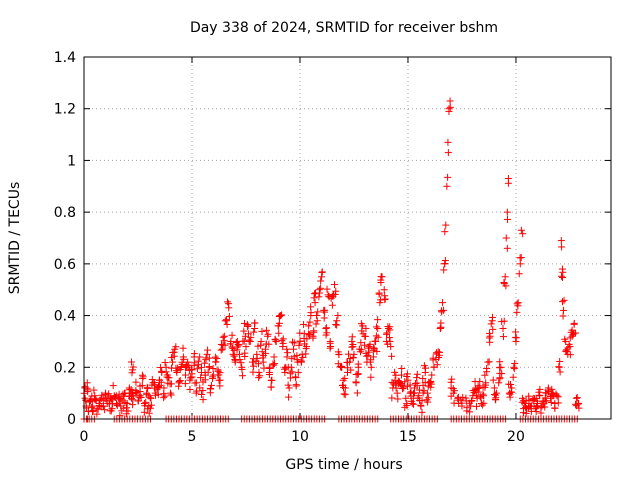 The image size is (640, 480). What do you see at coordinates (302, 437) in the screenshot?
I see `x-tick-labels: 0 5 10 15 20` at bounding box center [302, 437].